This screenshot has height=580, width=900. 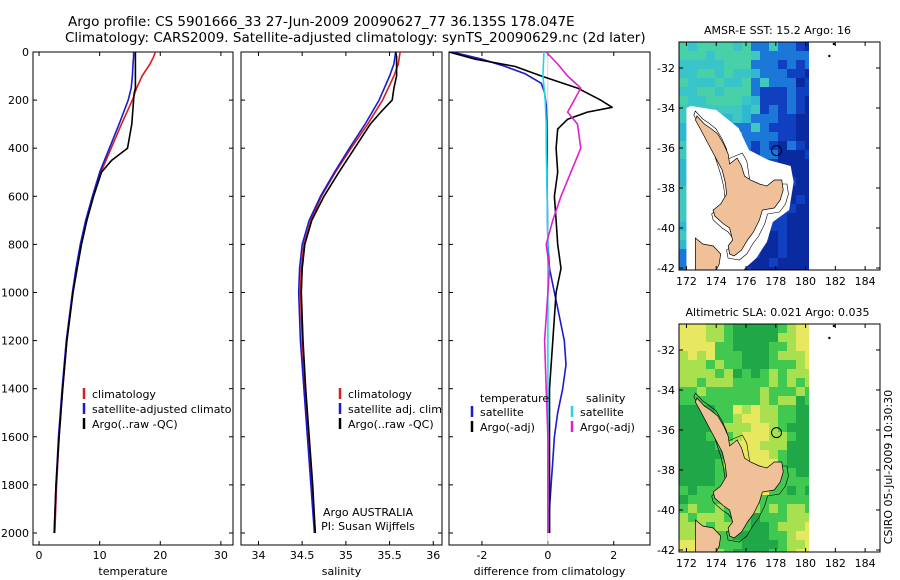 I want to click on map-x-tick-label: 176, so click(x=746, y=563).